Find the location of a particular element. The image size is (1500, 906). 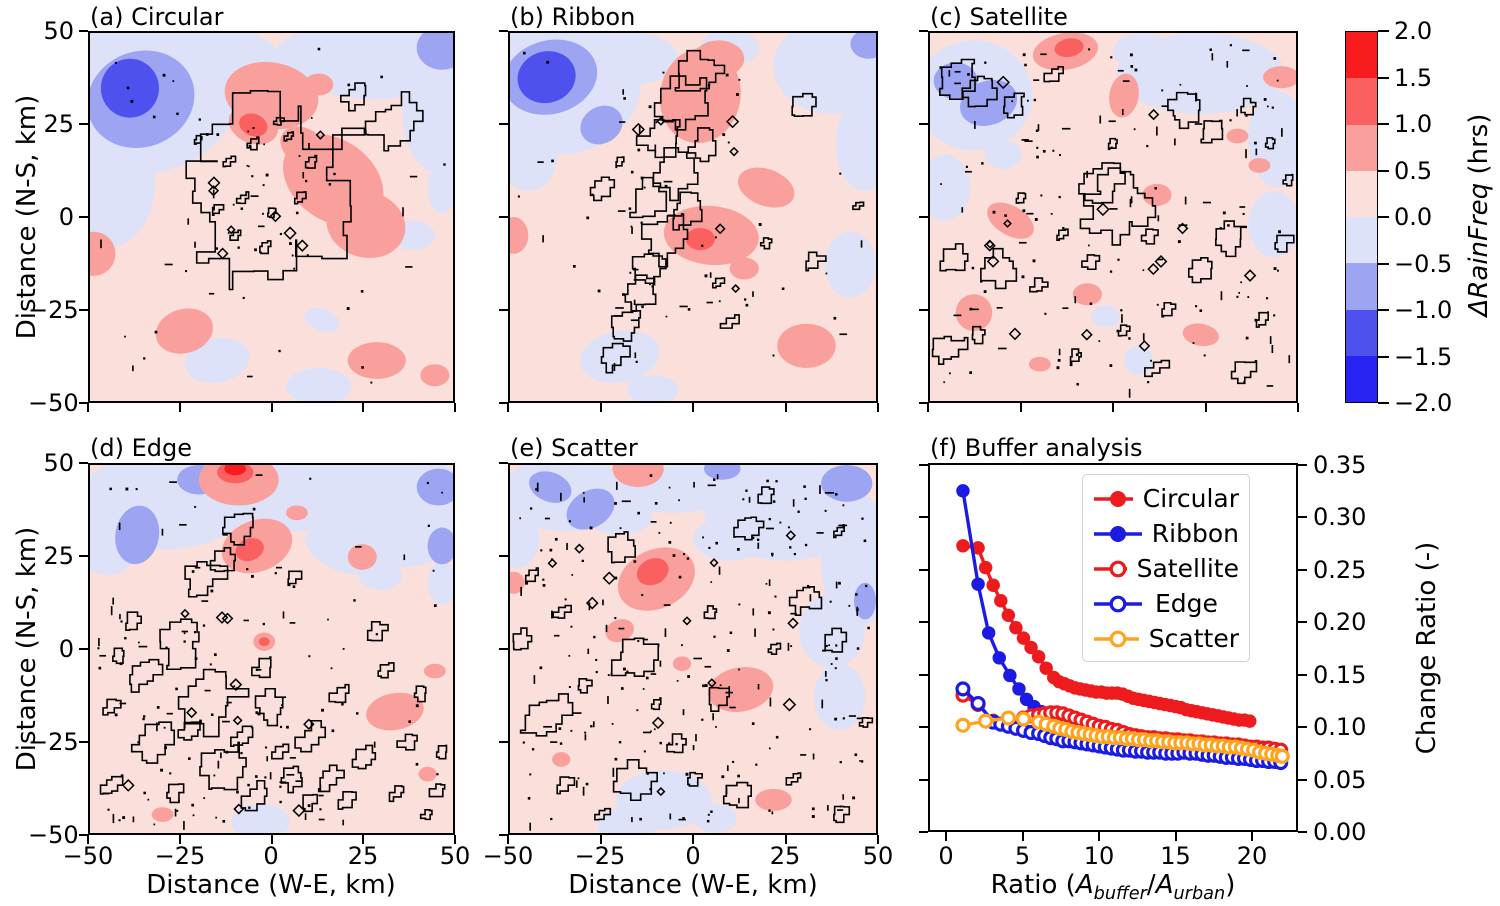

edge-marker-icon is located at coordinates (1118, 603).